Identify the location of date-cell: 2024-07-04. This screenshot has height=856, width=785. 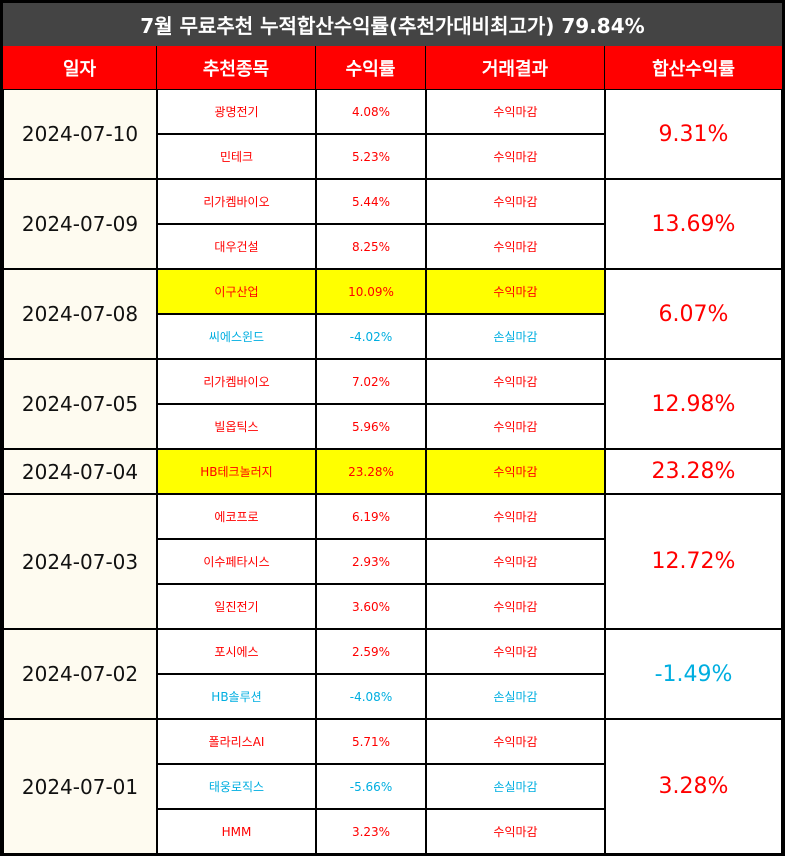
(80, 471).